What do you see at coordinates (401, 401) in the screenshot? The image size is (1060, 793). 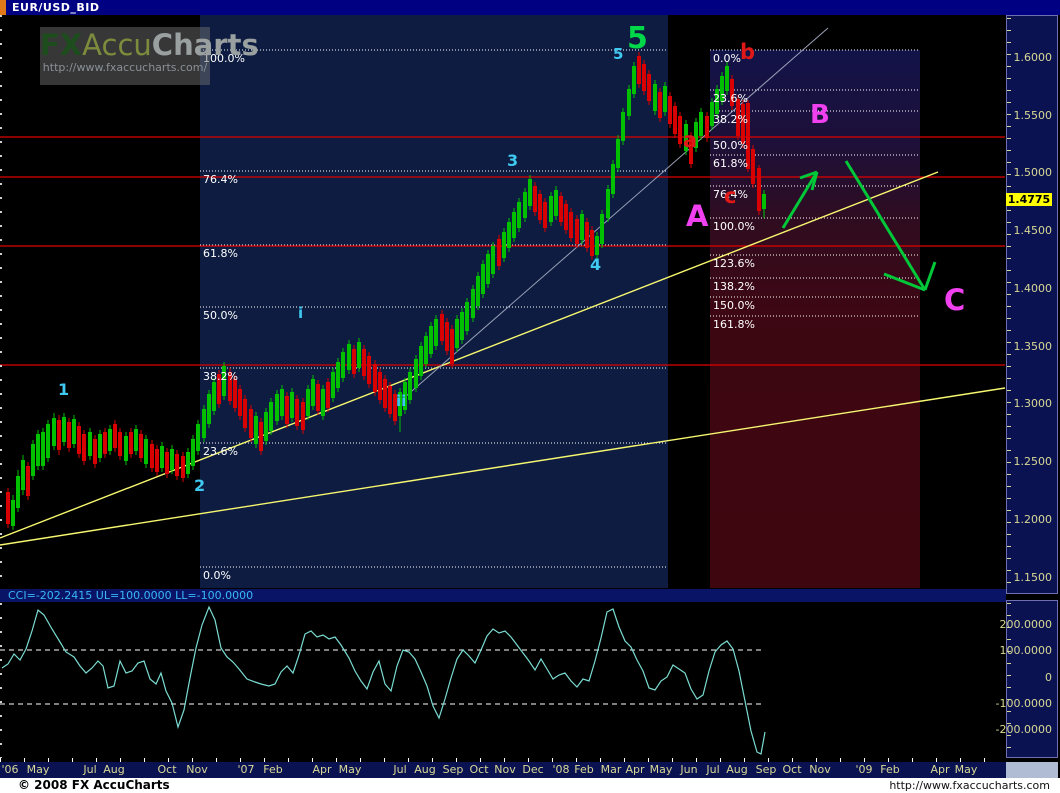 I see `wave-label-ii: ii` at bounding box center [401, 401].